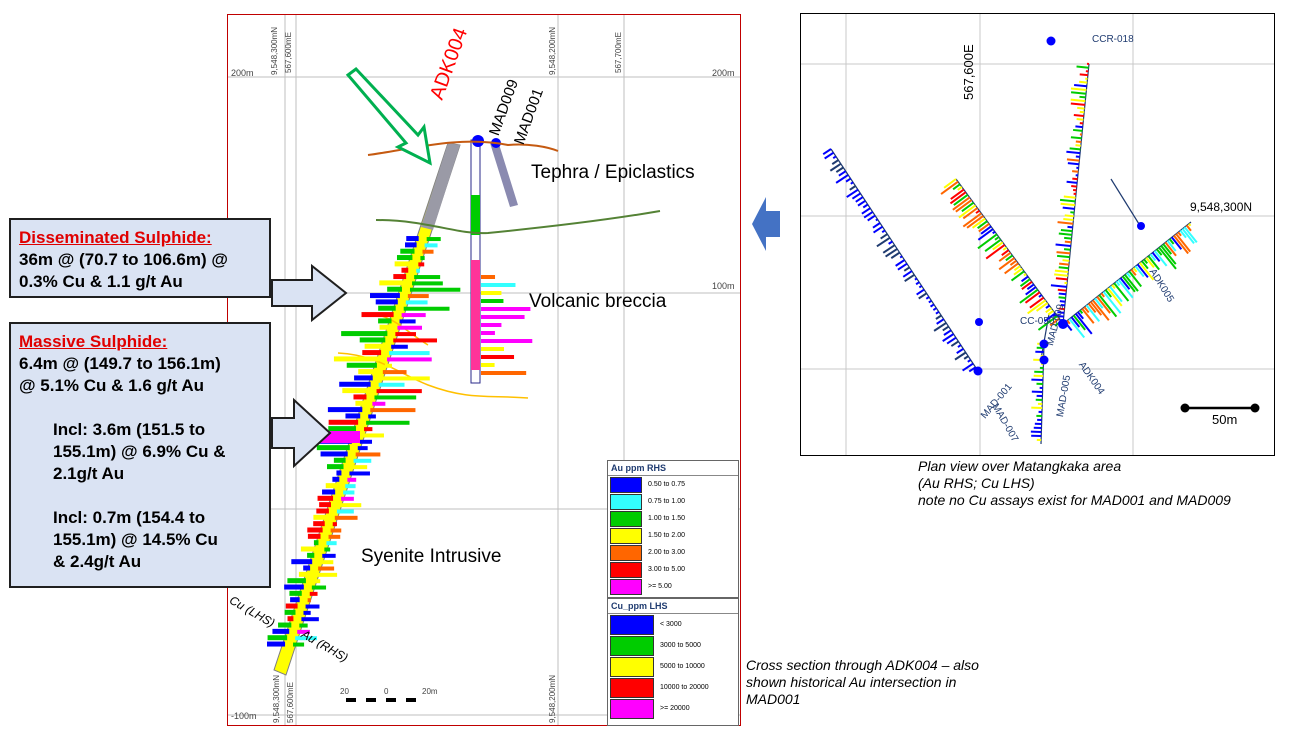  What do you see at coordinates (309, 293) in the screenshot?
I see `disseminated-arrow` at bounding box center [309, 293].